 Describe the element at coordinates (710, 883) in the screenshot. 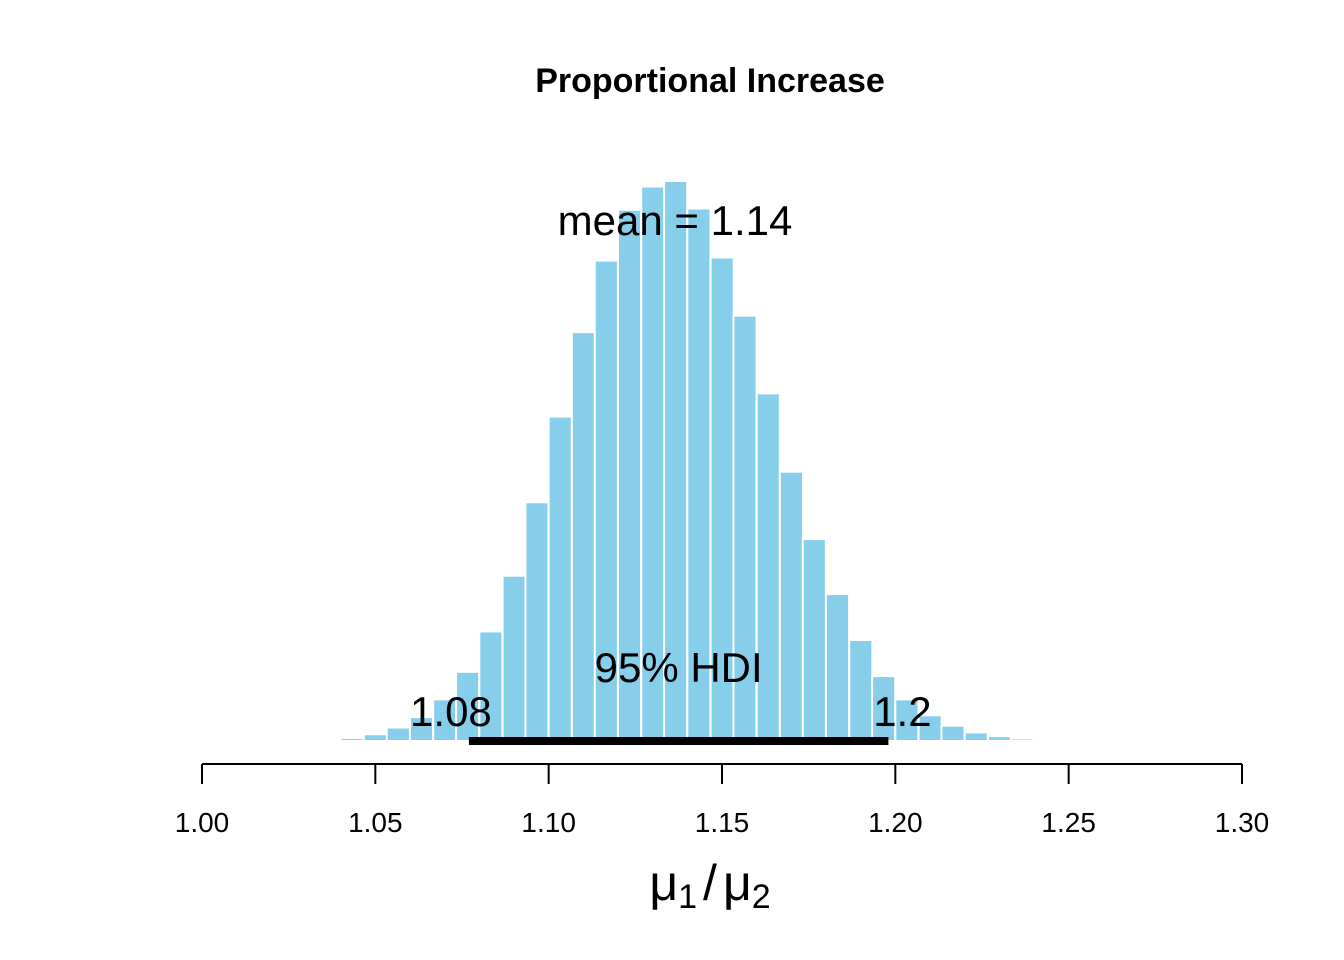

I see `x-label-slash: /` at that location.